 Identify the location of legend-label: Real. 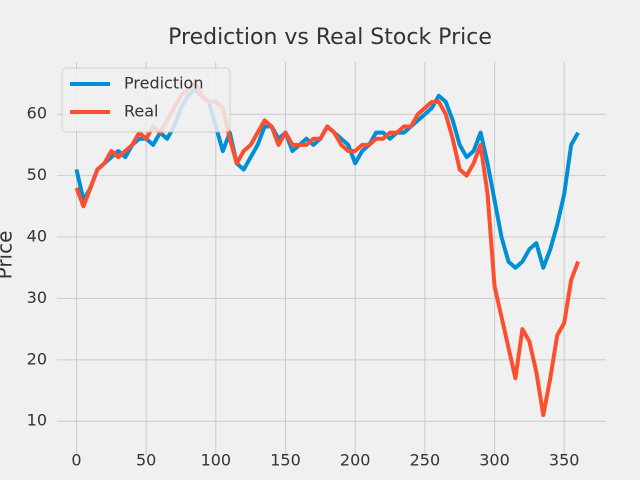
(141, 111).